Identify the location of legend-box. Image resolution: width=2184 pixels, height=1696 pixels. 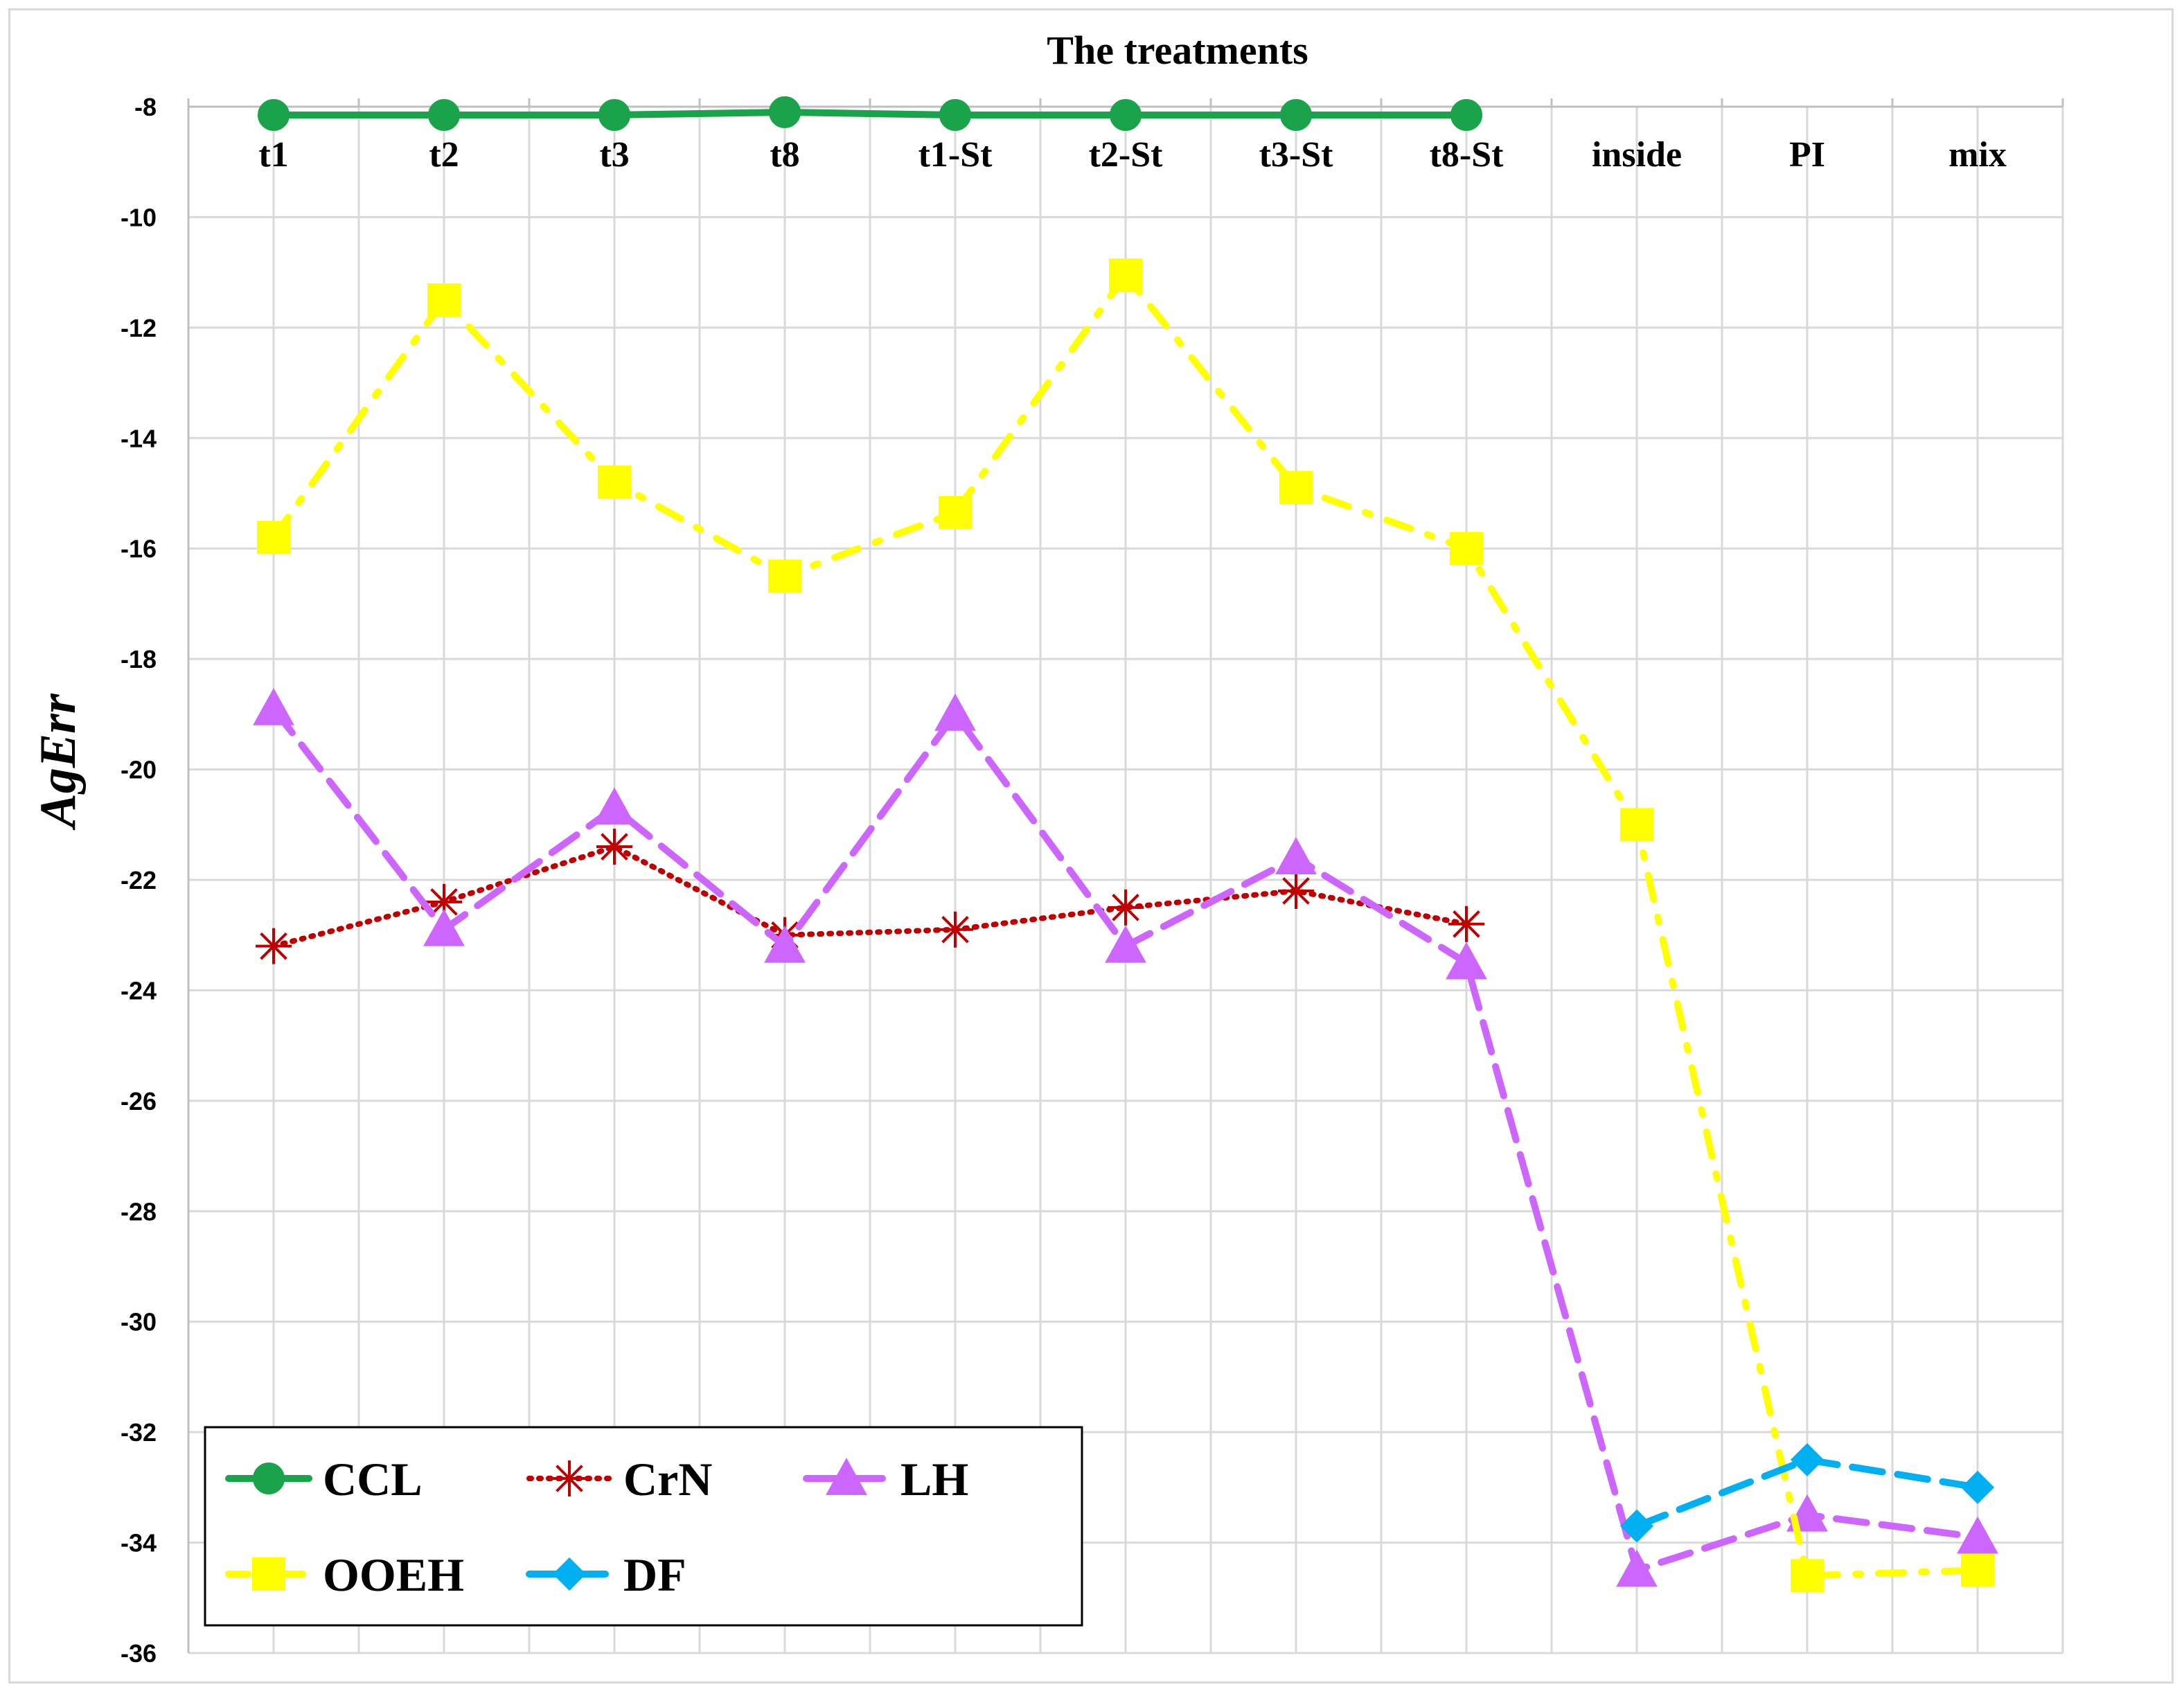
(643, 1526).